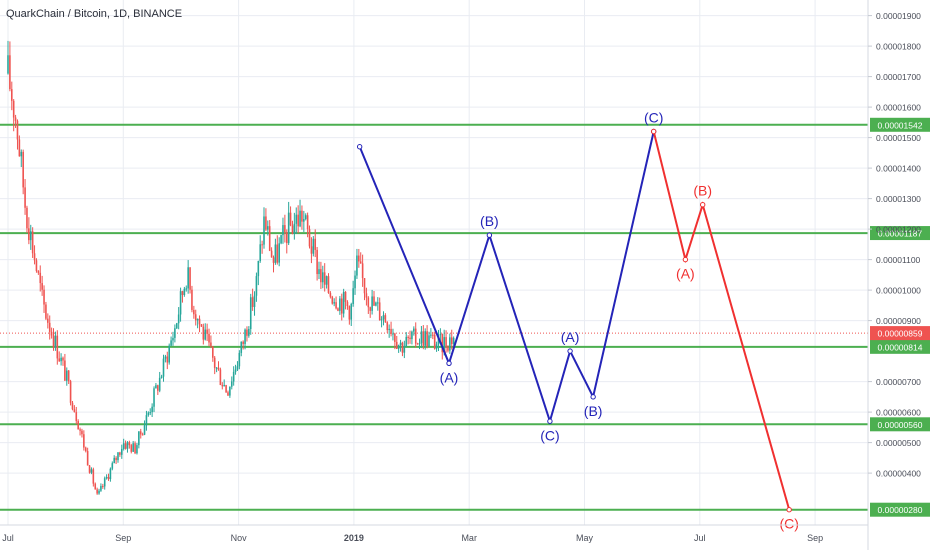 Image resolution: width=932 pixels, height=550 pixels. I want to click on y-tick-label: 0.00001500, so click(898, 138).